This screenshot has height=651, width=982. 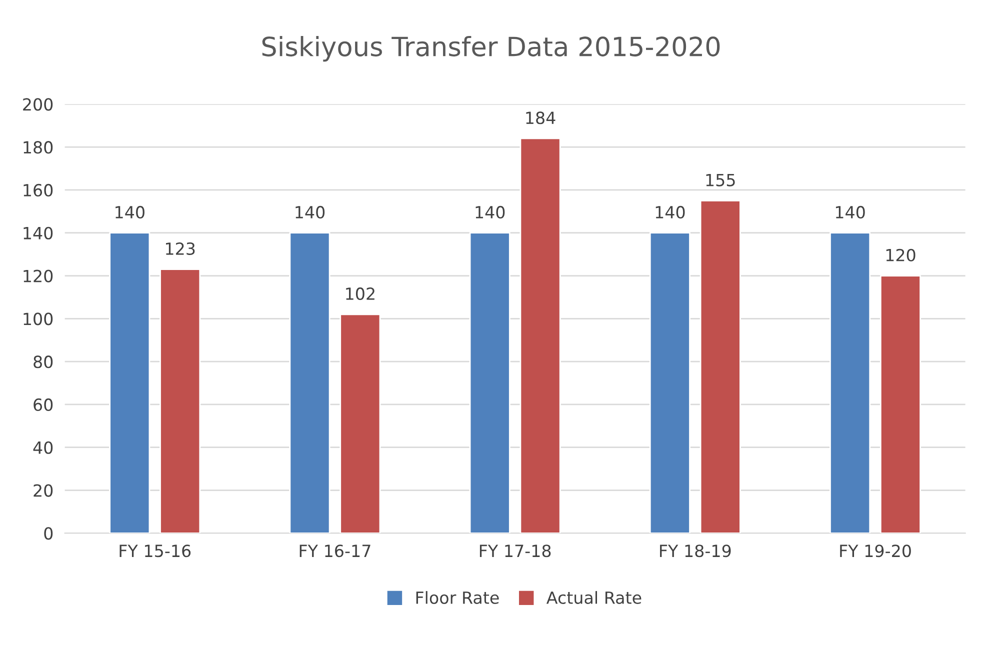 I want to click on y-tick-label: 0, so click(x=48, y=533).